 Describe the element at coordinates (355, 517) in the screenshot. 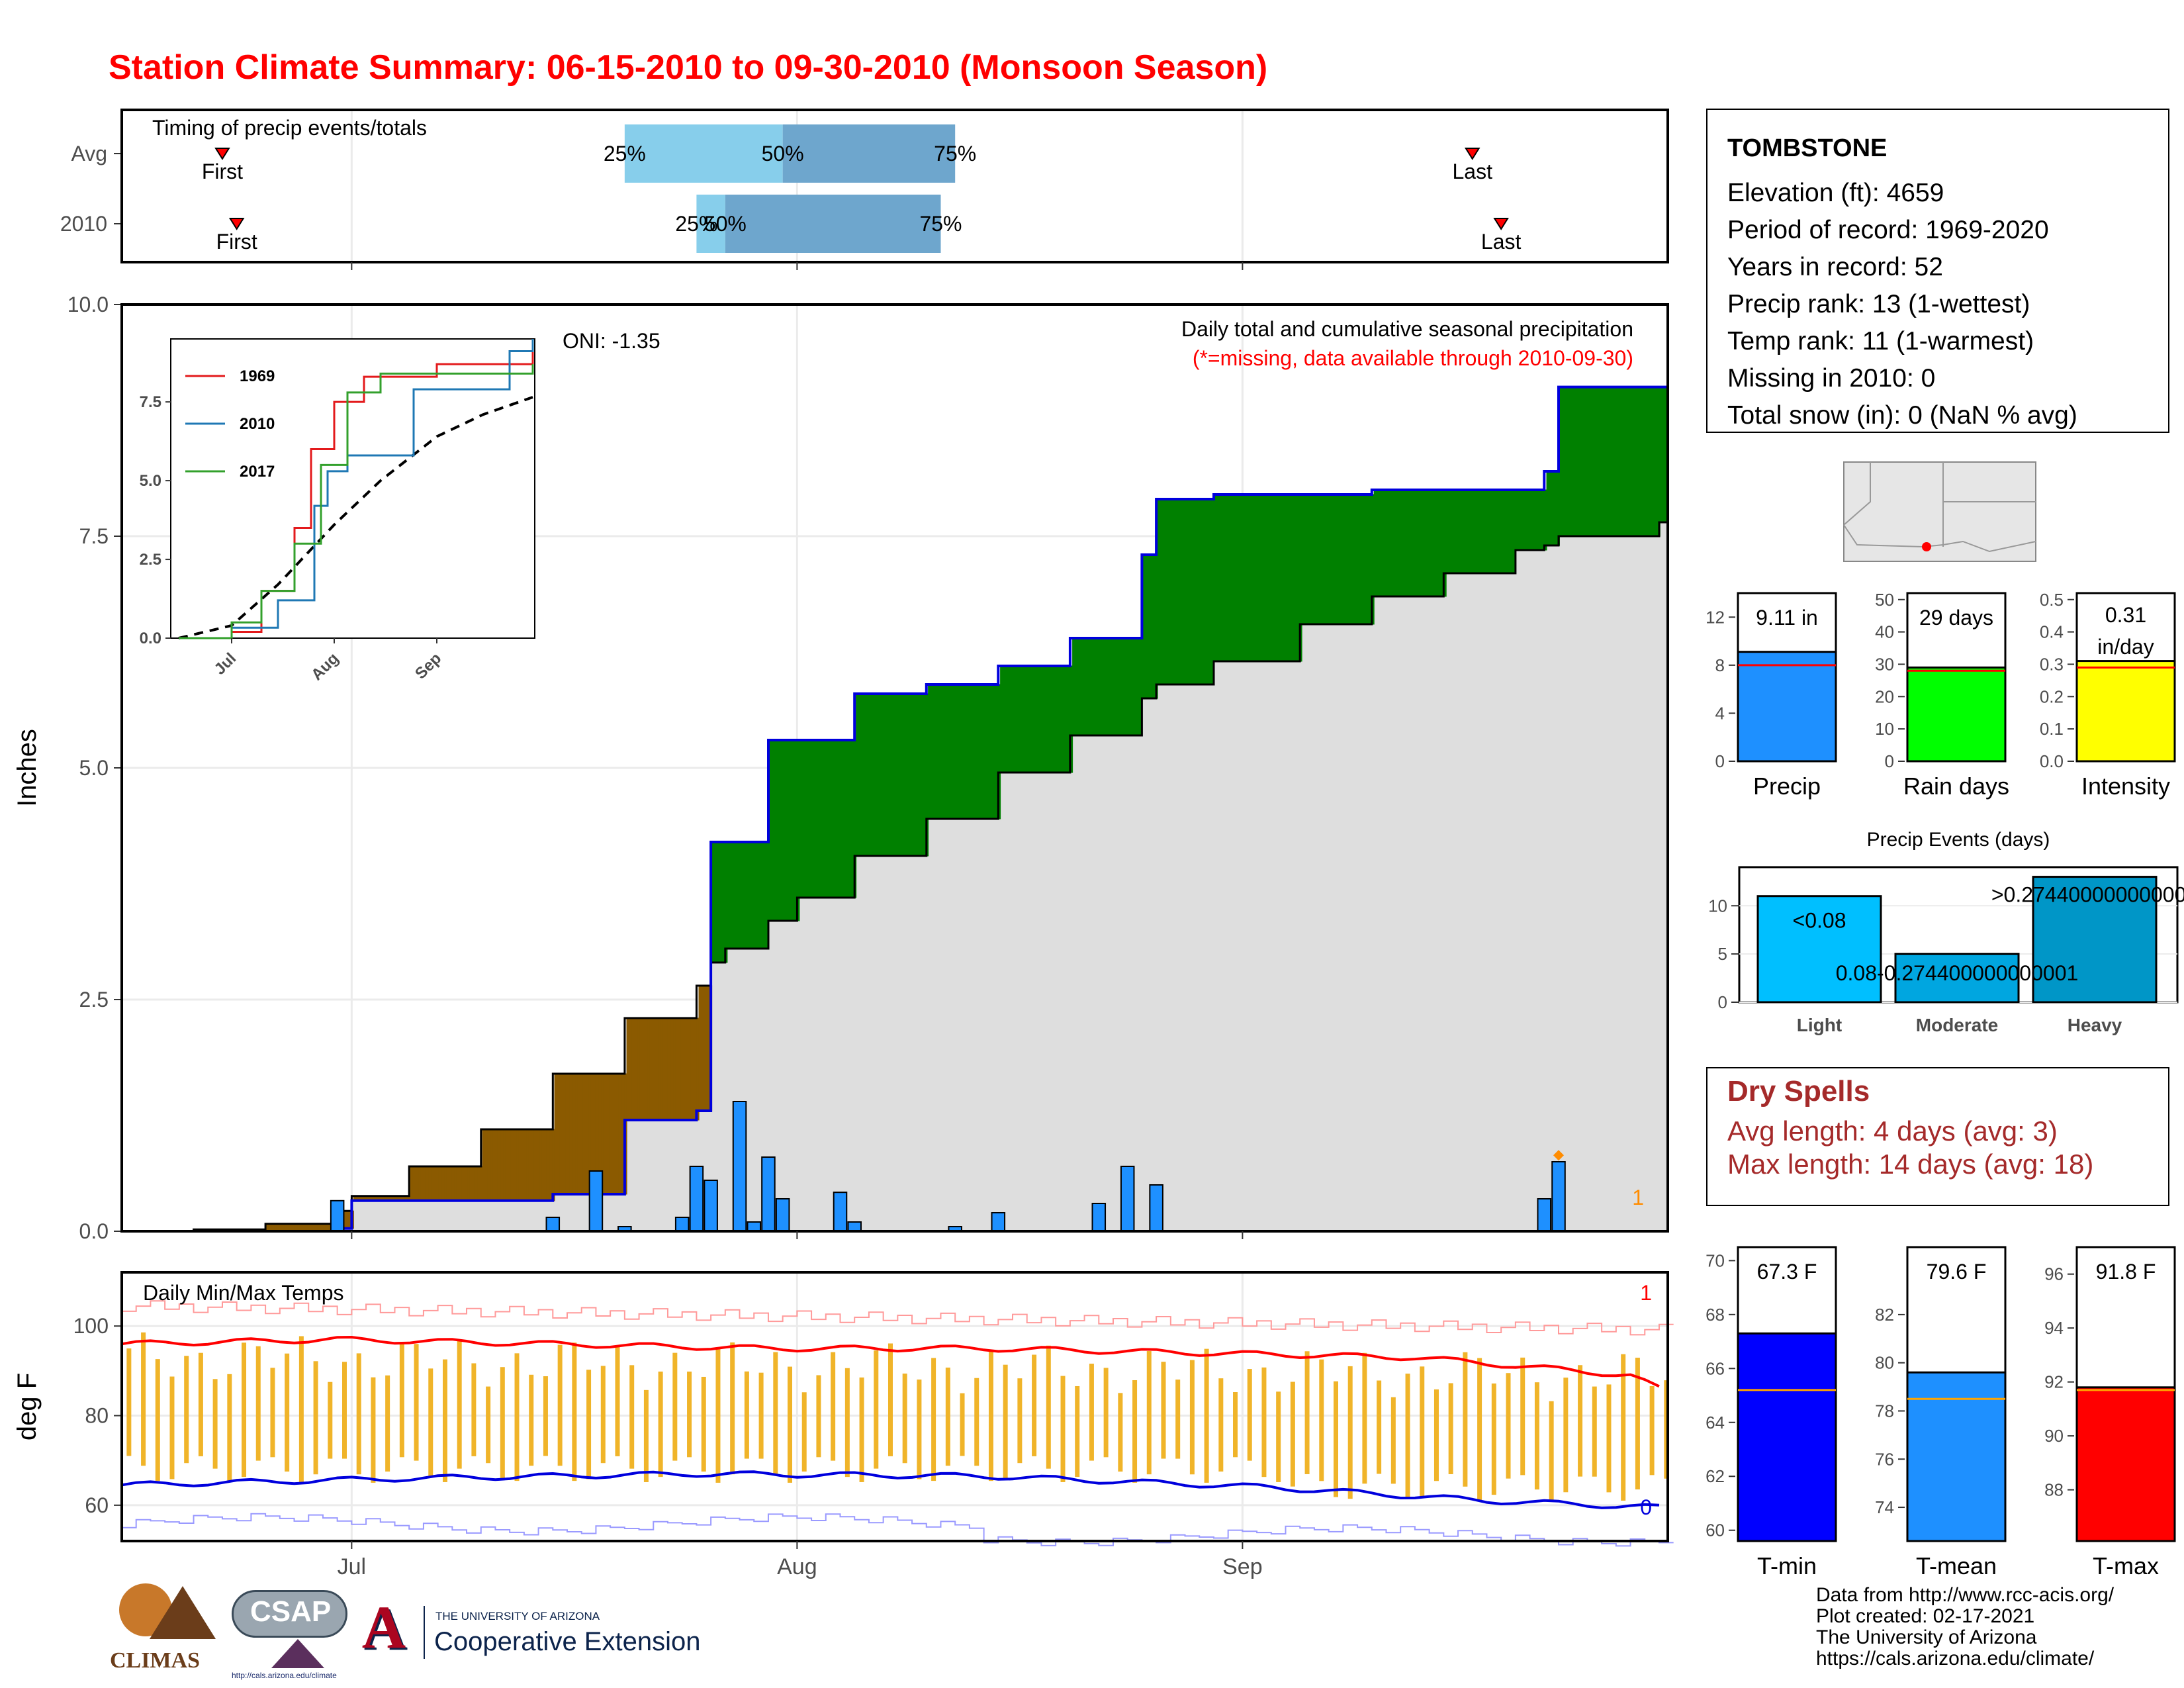

I see `inset-average-line` at that location.